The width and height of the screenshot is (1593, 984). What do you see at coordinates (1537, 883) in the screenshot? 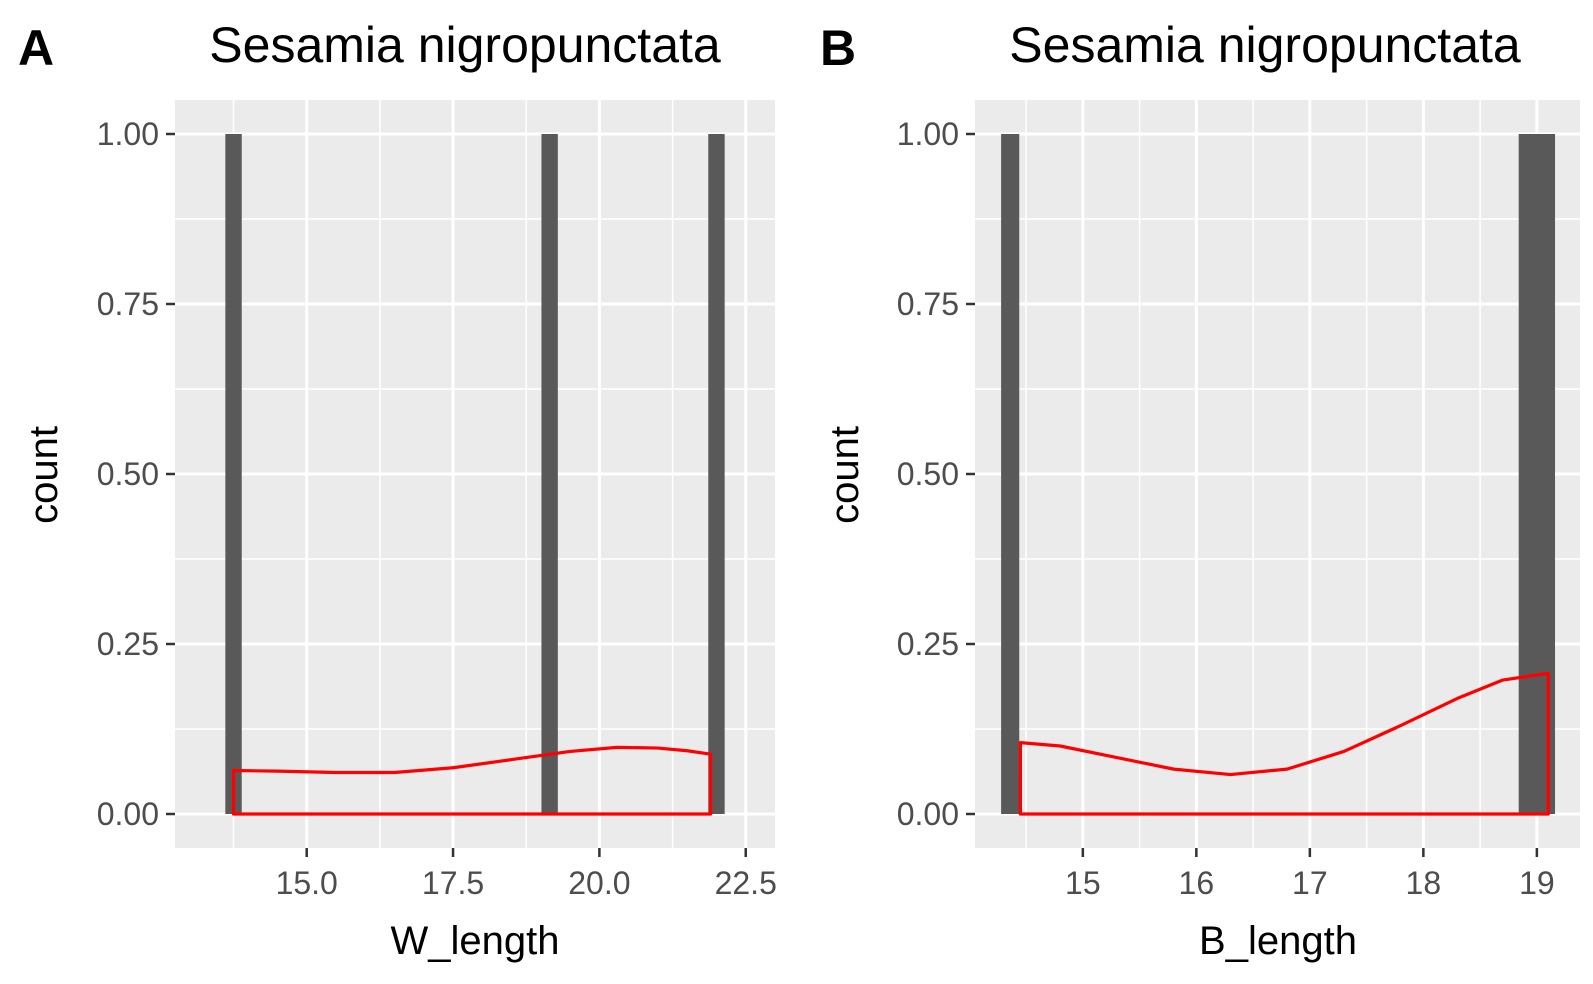
I see `x-tick-label: 19` at bounding box center [1537, 883].